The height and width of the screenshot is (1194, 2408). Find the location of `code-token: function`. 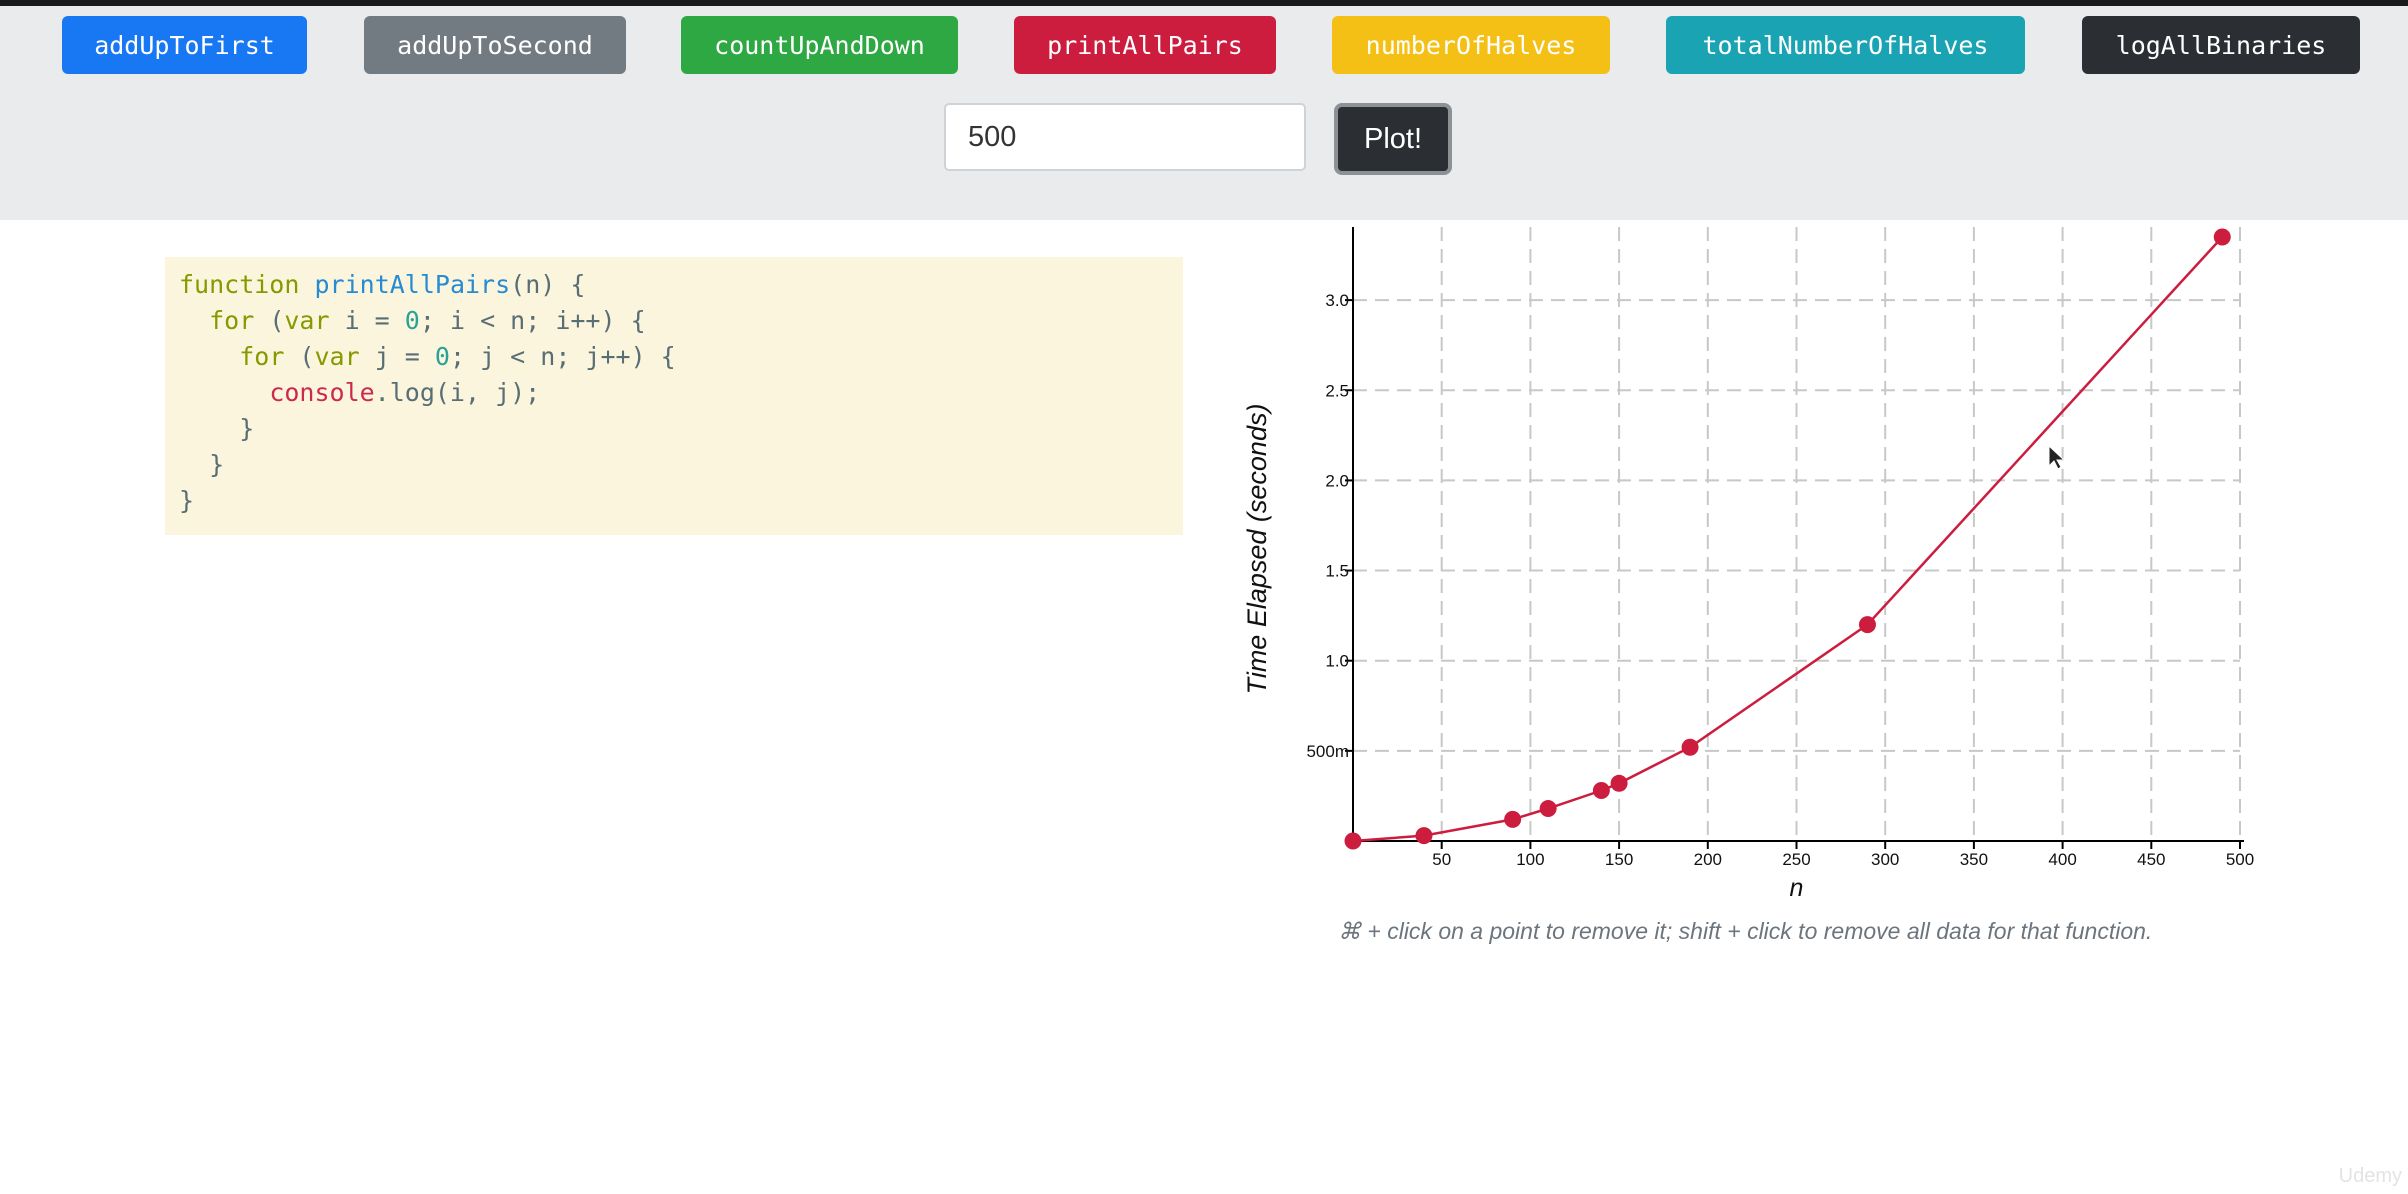

code-token: function is located at coordinates (239, 284).